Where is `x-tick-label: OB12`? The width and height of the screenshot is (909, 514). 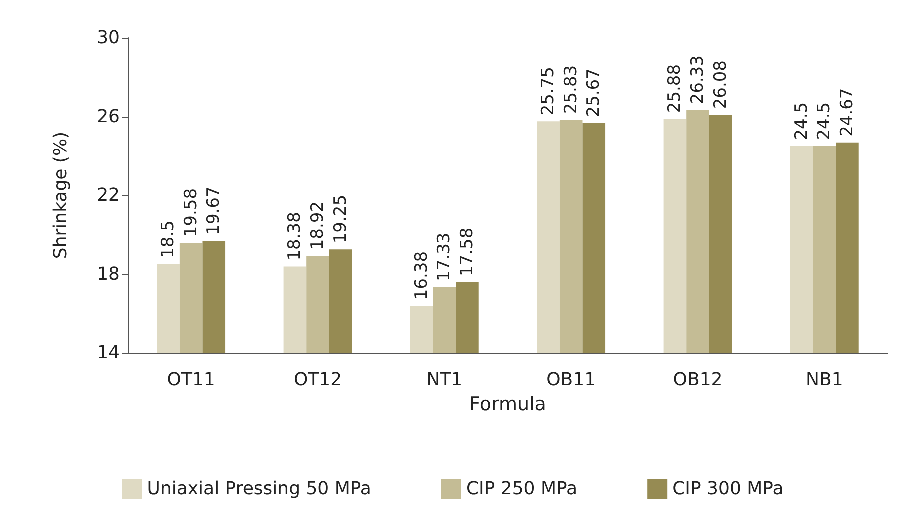
x-tick-label: OB12 is located at coordinates (698, 380).